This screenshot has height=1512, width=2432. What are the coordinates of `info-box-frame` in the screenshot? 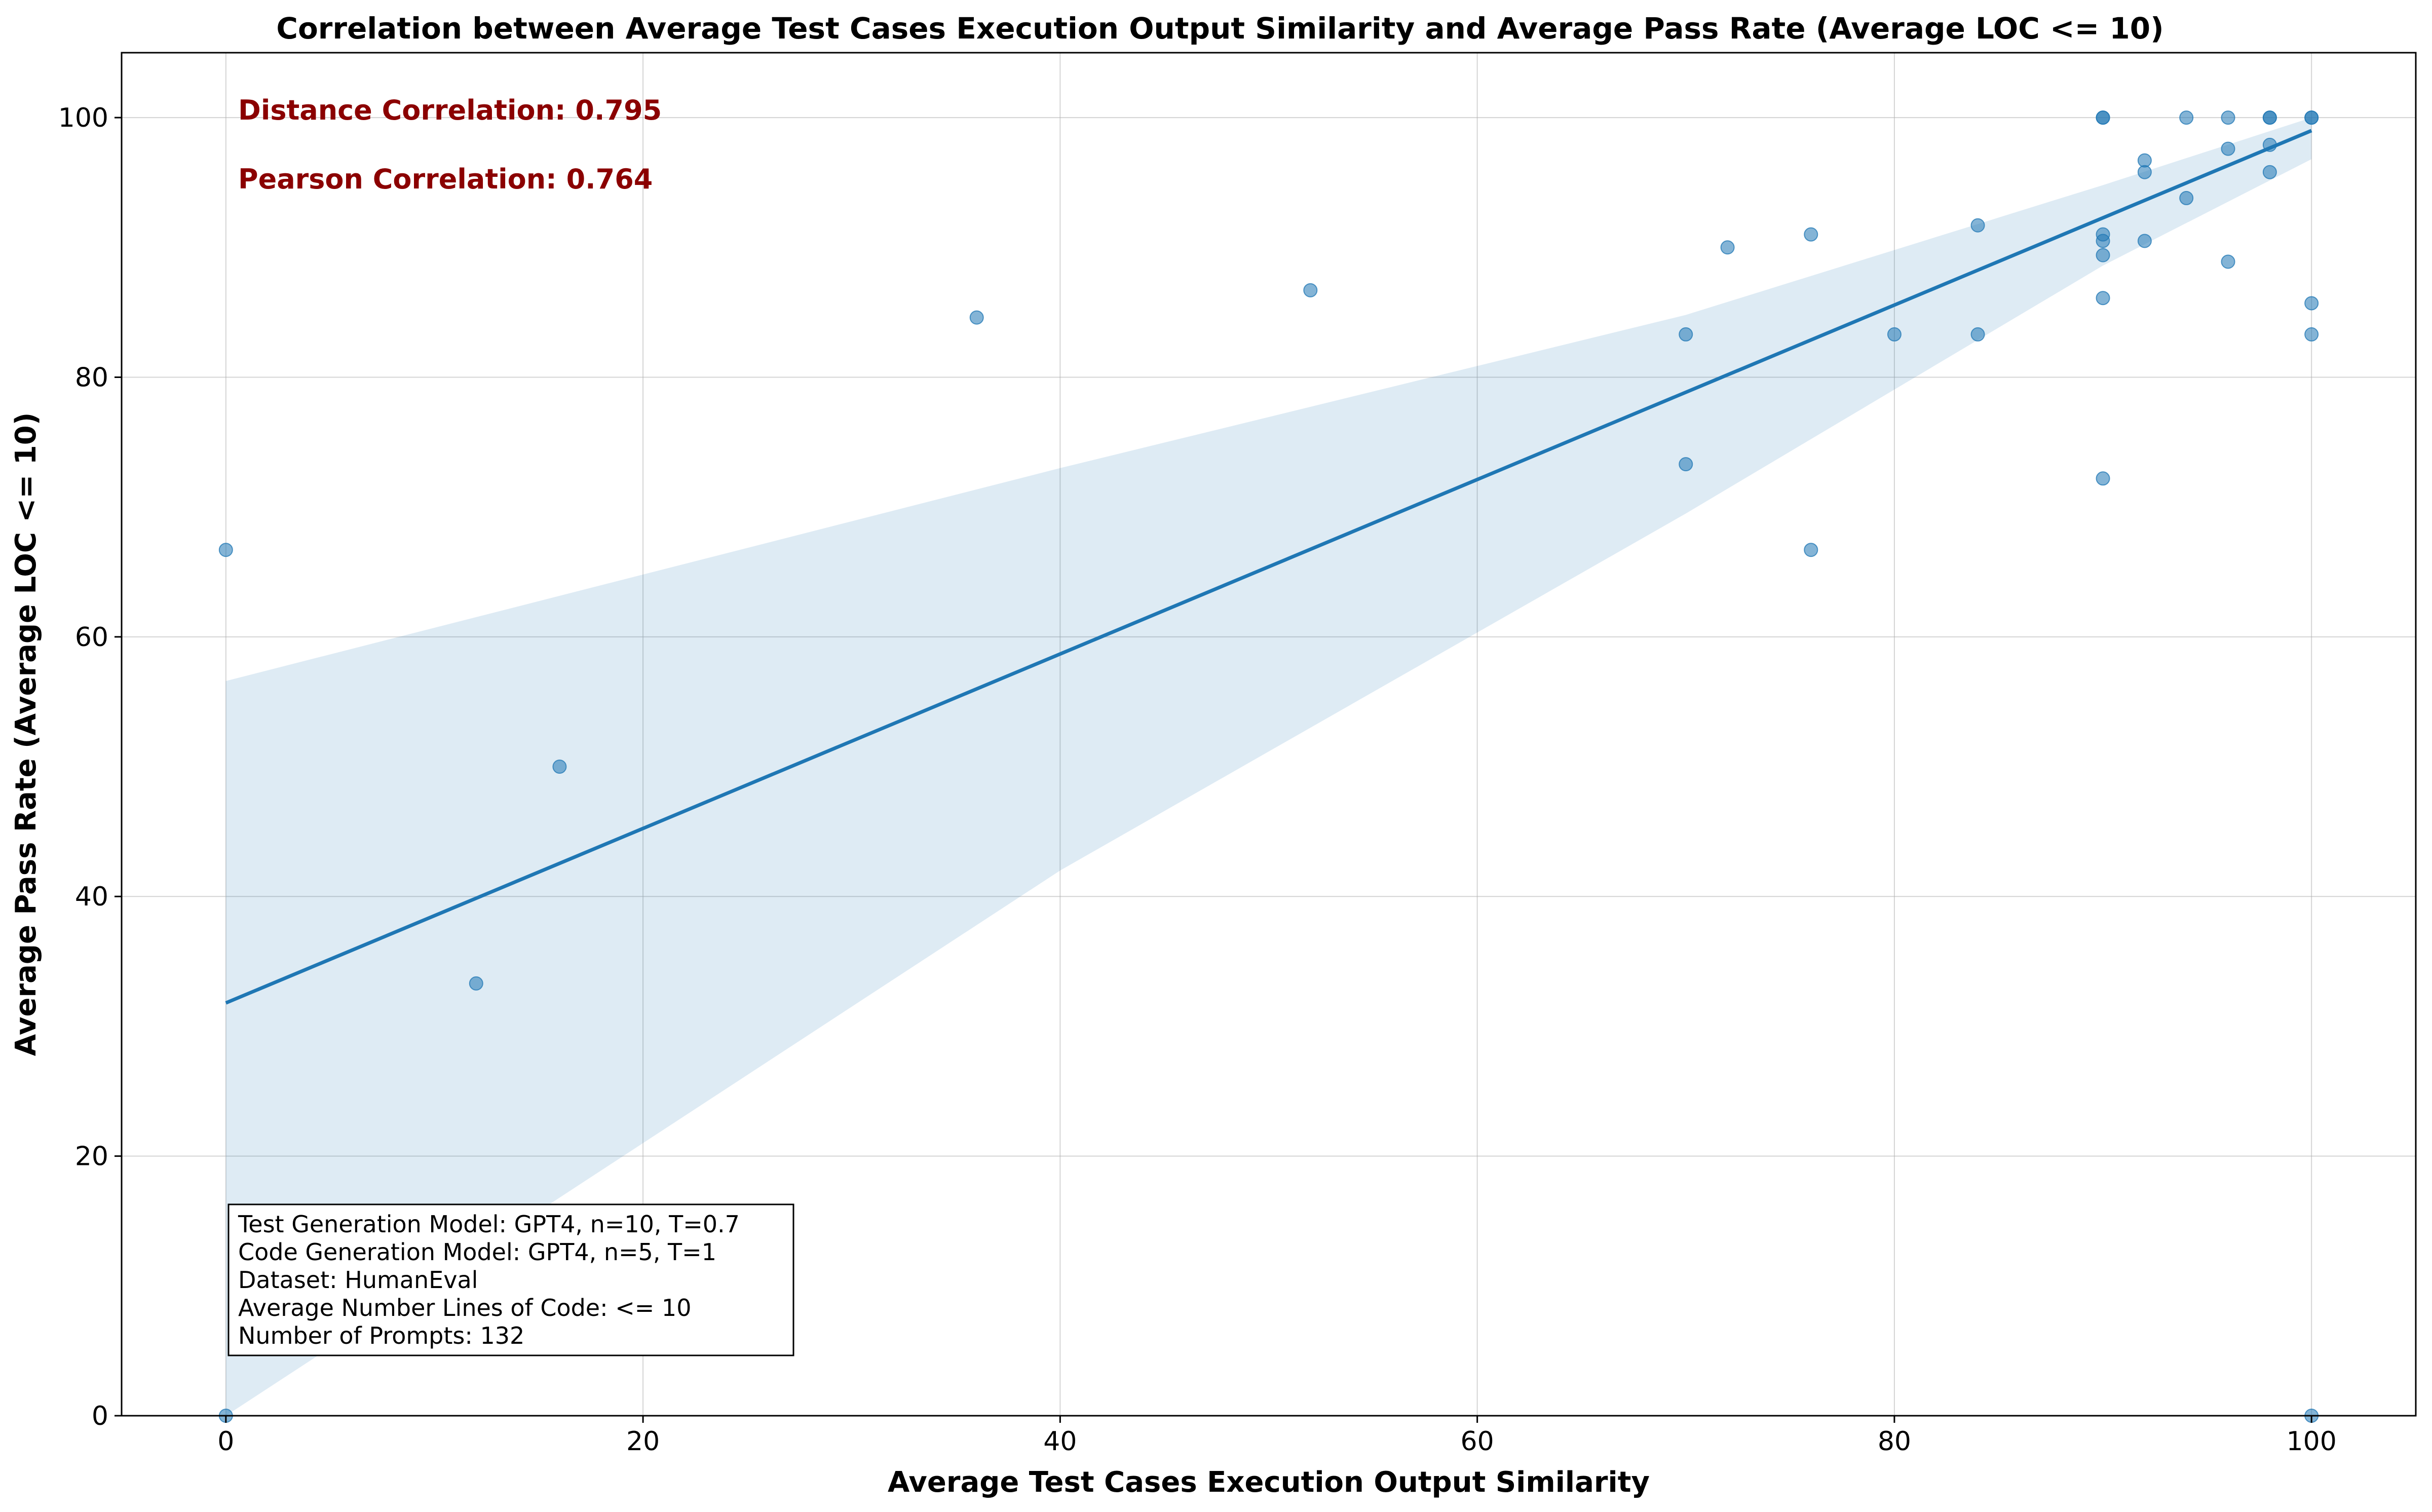 It's located at (510, 1279).